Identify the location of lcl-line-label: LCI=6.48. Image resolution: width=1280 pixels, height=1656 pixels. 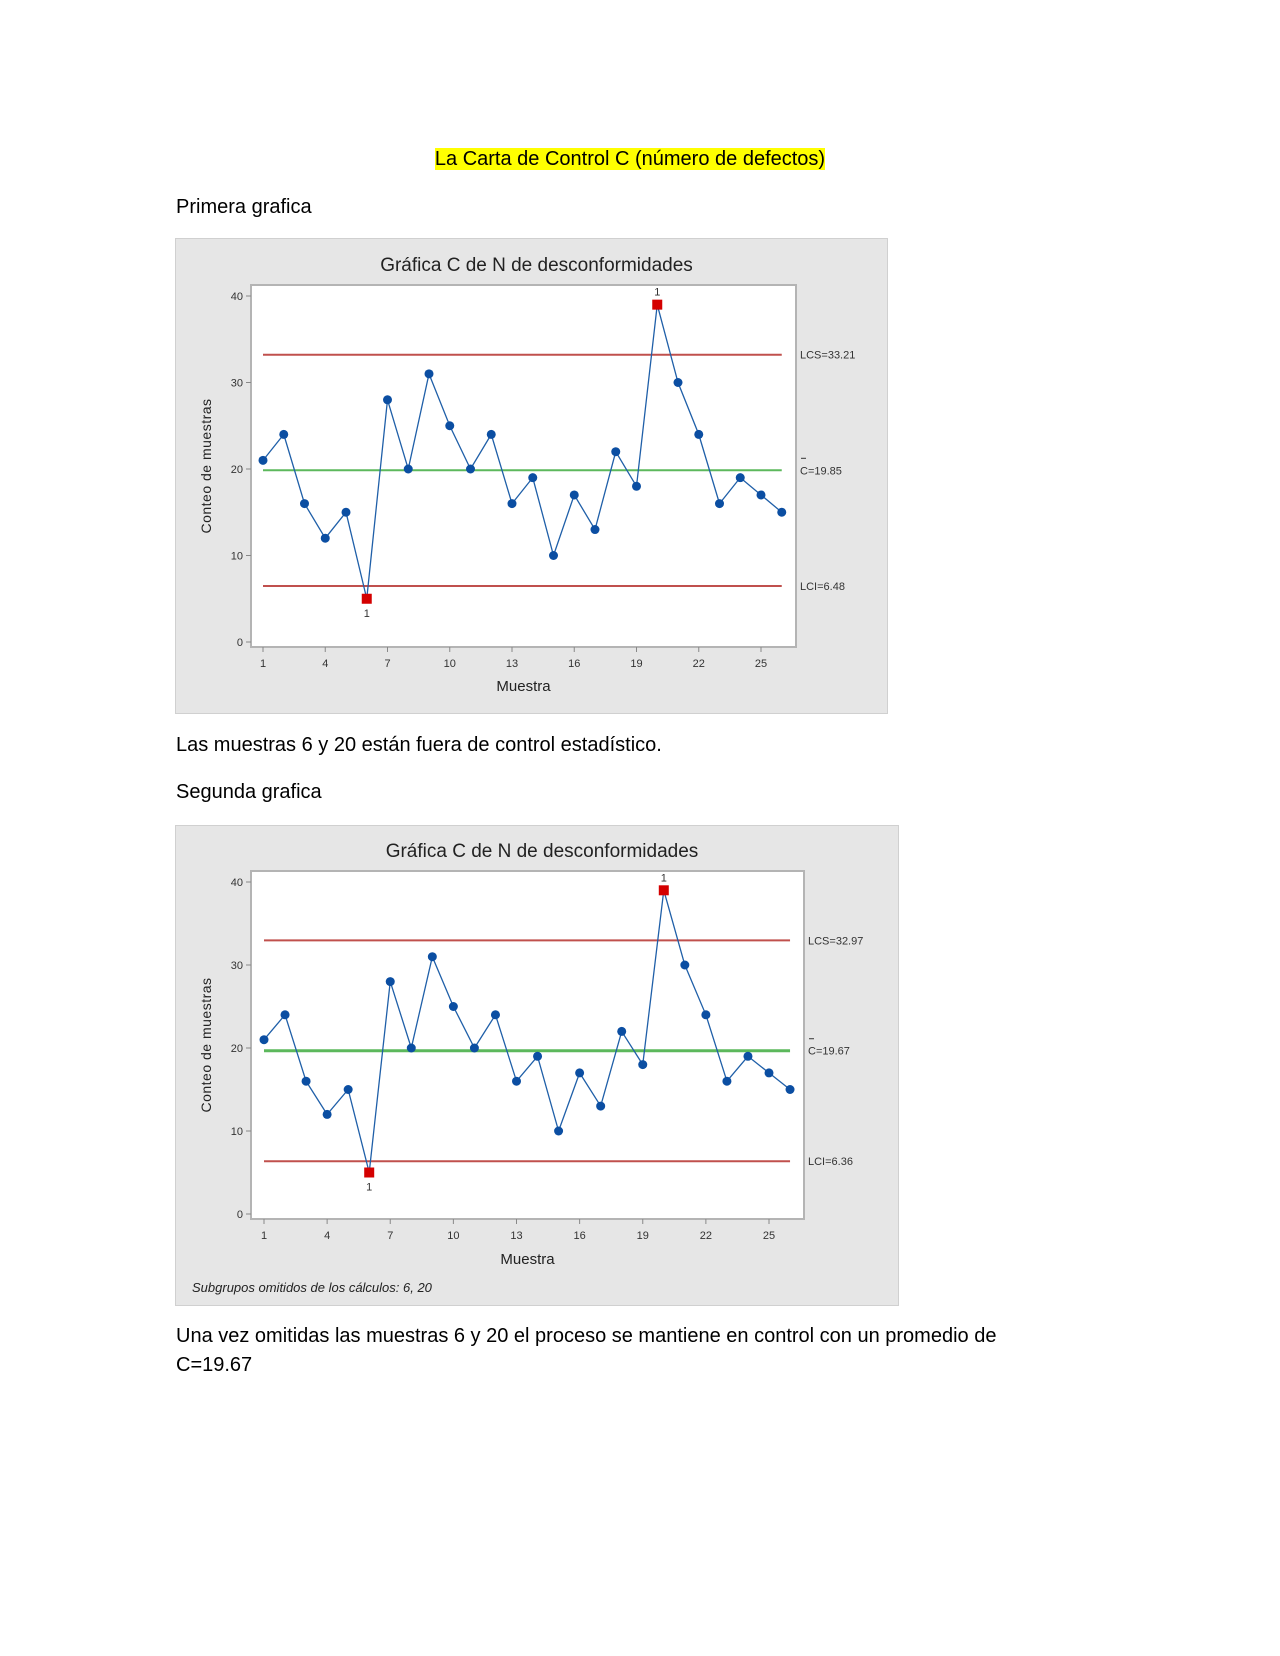
(822, 587).